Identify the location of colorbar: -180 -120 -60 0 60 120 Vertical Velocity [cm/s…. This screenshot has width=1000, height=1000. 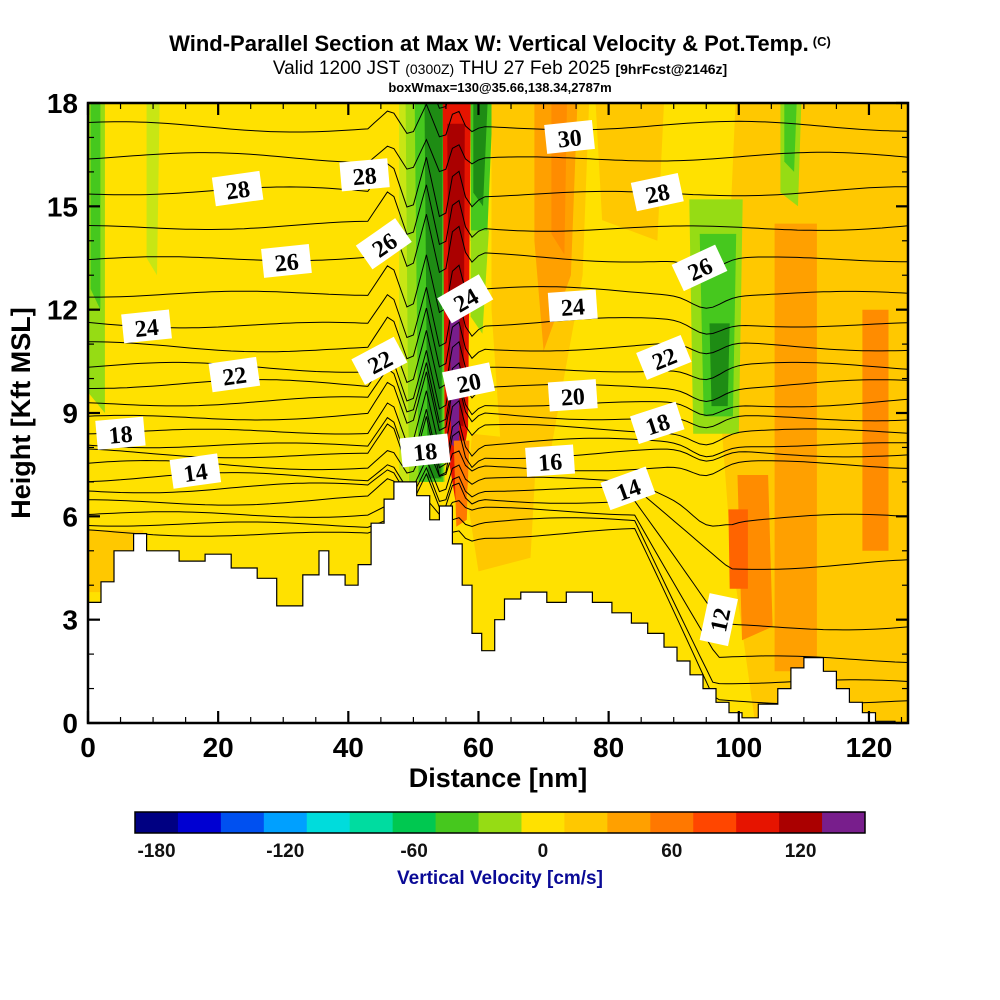
(500, 850).